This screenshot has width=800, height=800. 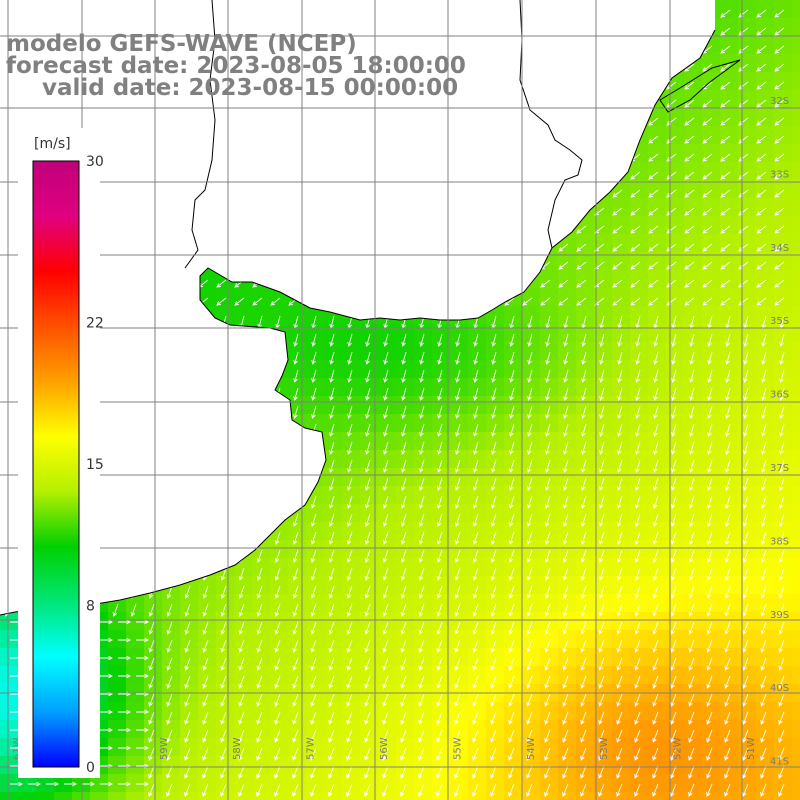 I want to click on longitude-label: 61W, so click(x=17, y=748).